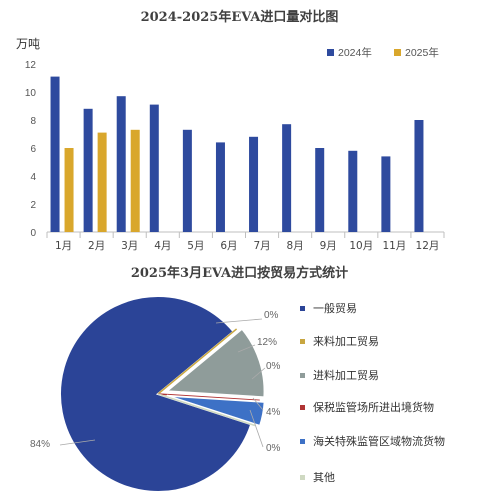  I want to click on pie-legend-item: 保税监管场所进出境货物, so click(367, 407).